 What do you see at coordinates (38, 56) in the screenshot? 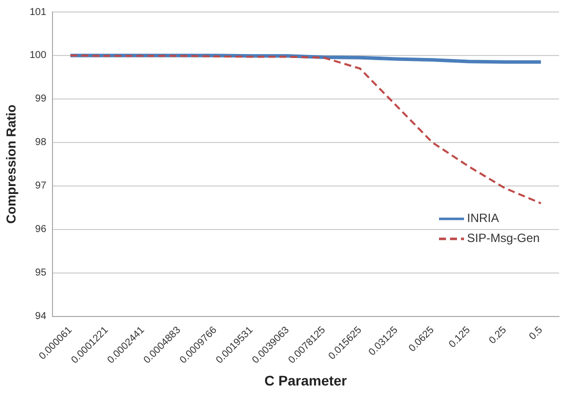
I see `y-tick-label: 100` at bounding box center [38, 56].